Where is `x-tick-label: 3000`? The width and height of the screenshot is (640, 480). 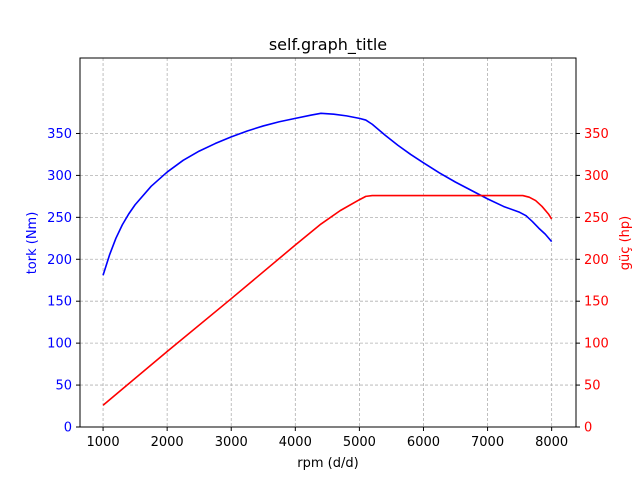 x-tick-label: 3000 is located at coordinates (231, 442).